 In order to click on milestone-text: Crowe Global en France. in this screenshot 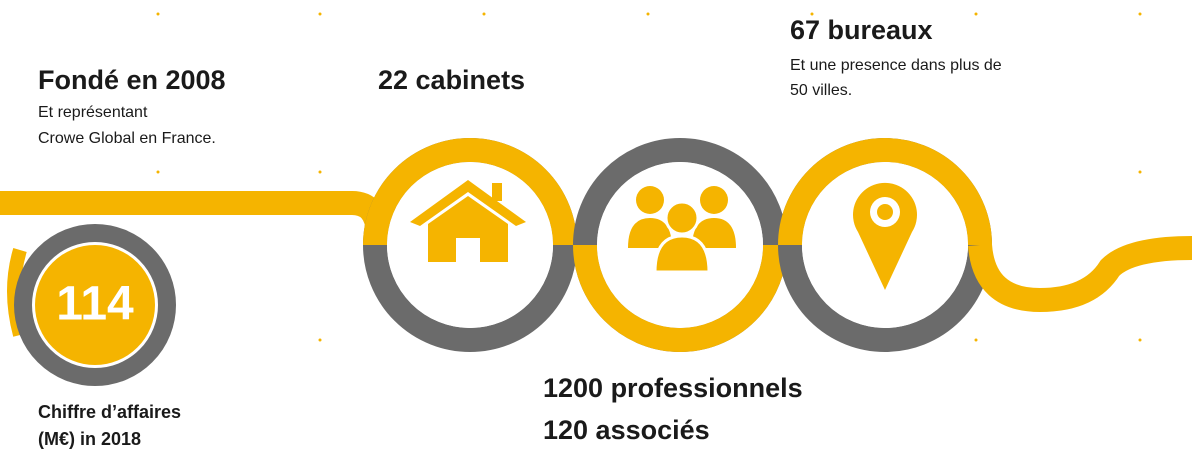, I will do `click(127, 138)`.